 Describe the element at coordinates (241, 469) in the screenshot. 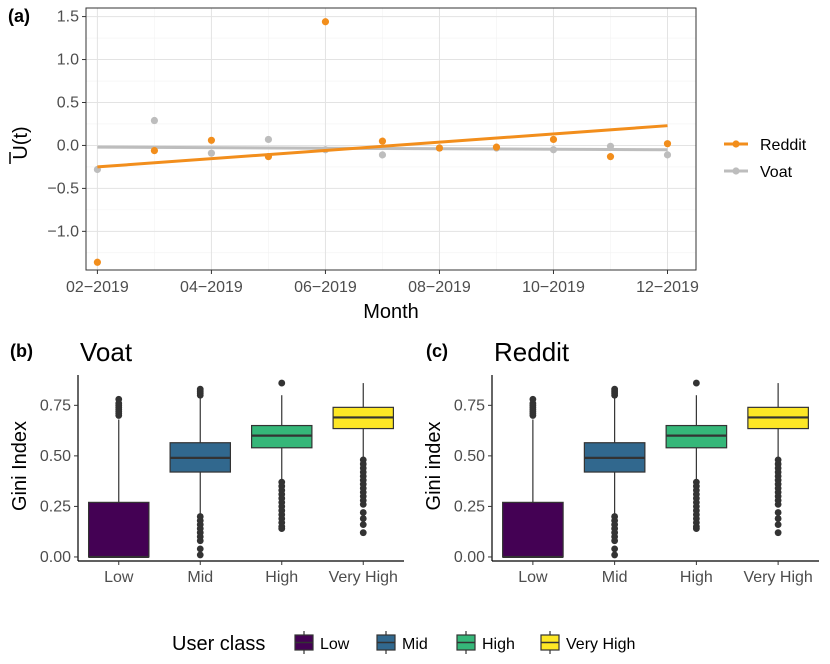

I see `panel-b-marks` at that location.